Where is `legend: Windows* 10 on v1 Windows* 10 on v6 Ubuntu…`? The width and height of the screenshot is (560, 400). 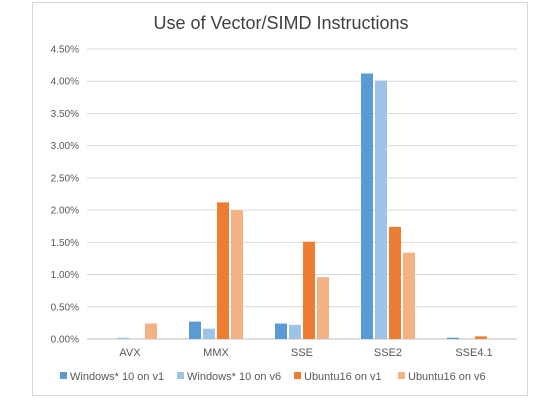 legend: Windows* 10 on v1 Windows* 10 on v6 Ubuntu… is located at coordinates (273, 377).